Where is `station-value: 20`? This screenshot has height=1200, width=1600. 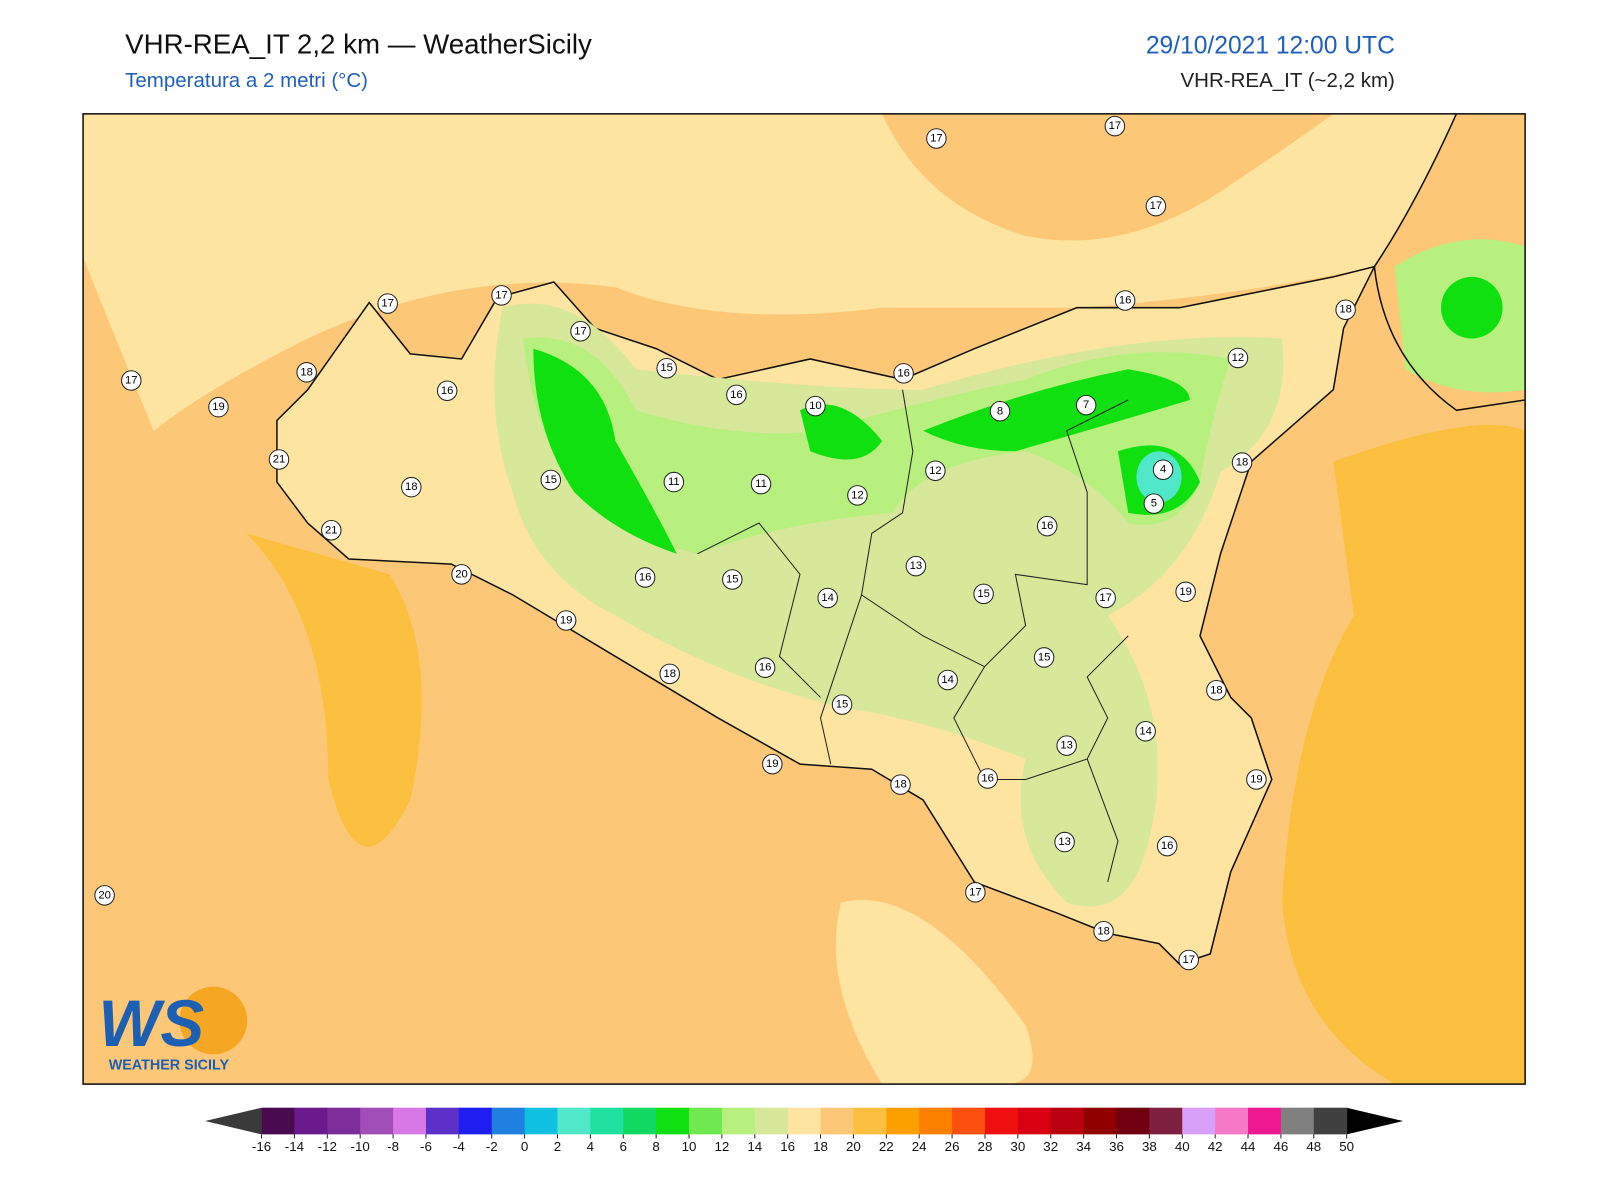
station-value: 20 is located at coordinates (461, 574).